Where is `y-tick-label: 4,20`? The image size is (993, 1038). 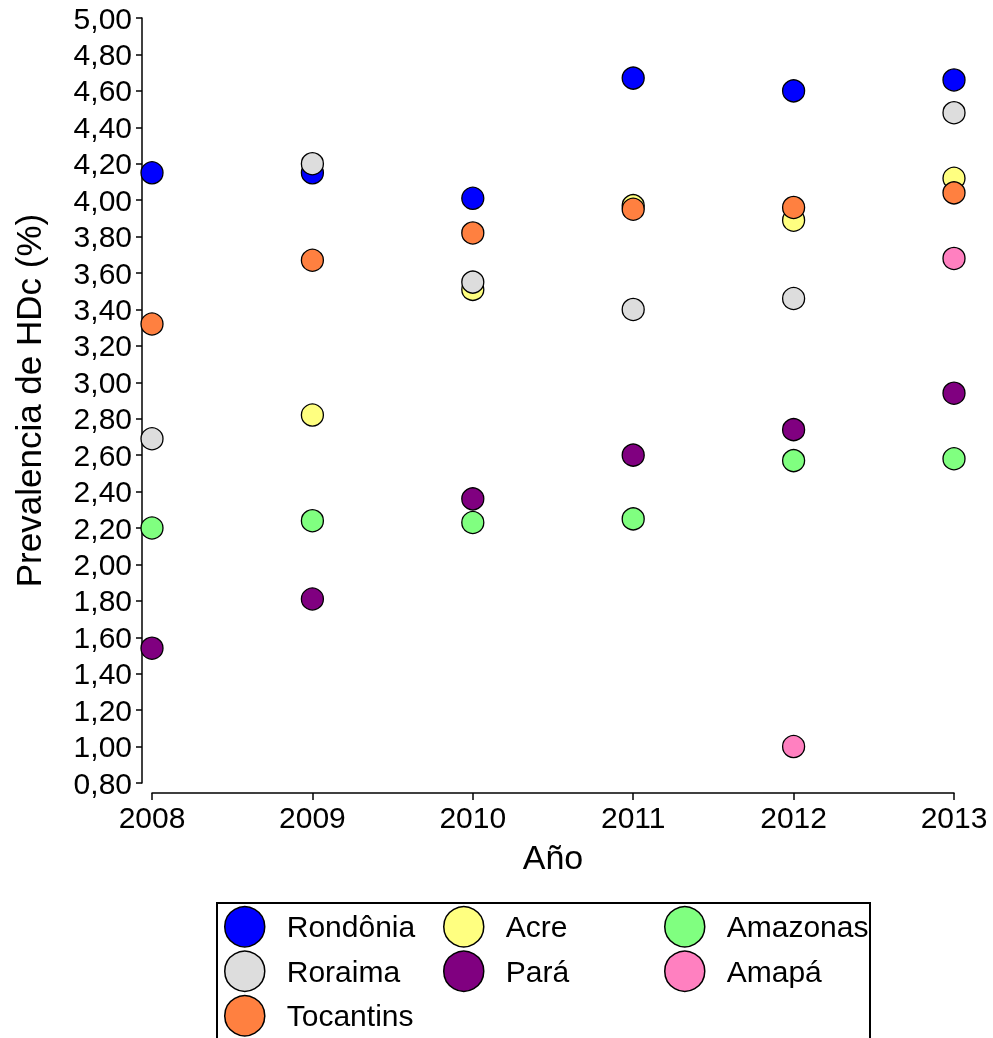 y-tick-label: 4,20 is located at coordinates (102, 164).